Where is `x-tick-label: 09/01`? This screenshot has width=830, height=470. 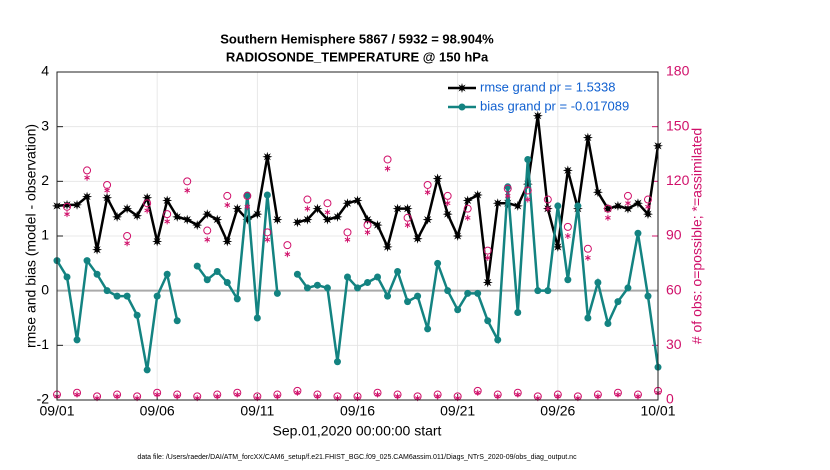 x-tick-label: 09/01 is located at coordinates (56, 411).